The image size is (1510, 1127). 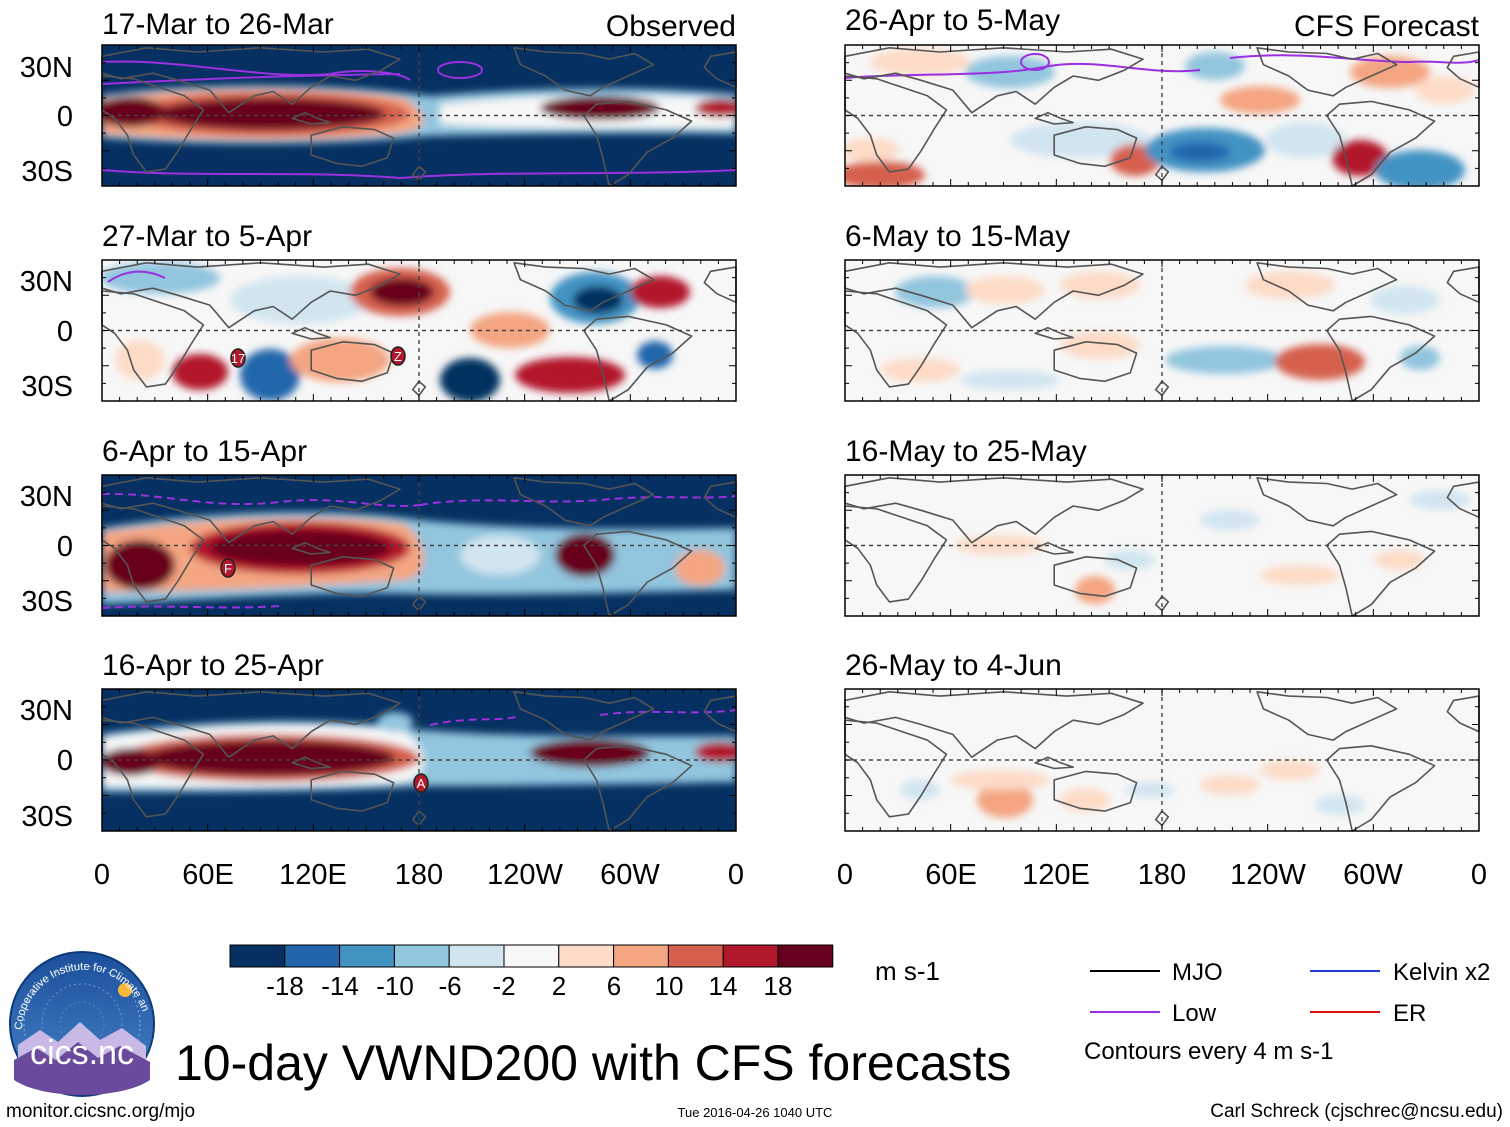 I want to click on colorbar-tick-label: -14, so click(x=340, y=986).